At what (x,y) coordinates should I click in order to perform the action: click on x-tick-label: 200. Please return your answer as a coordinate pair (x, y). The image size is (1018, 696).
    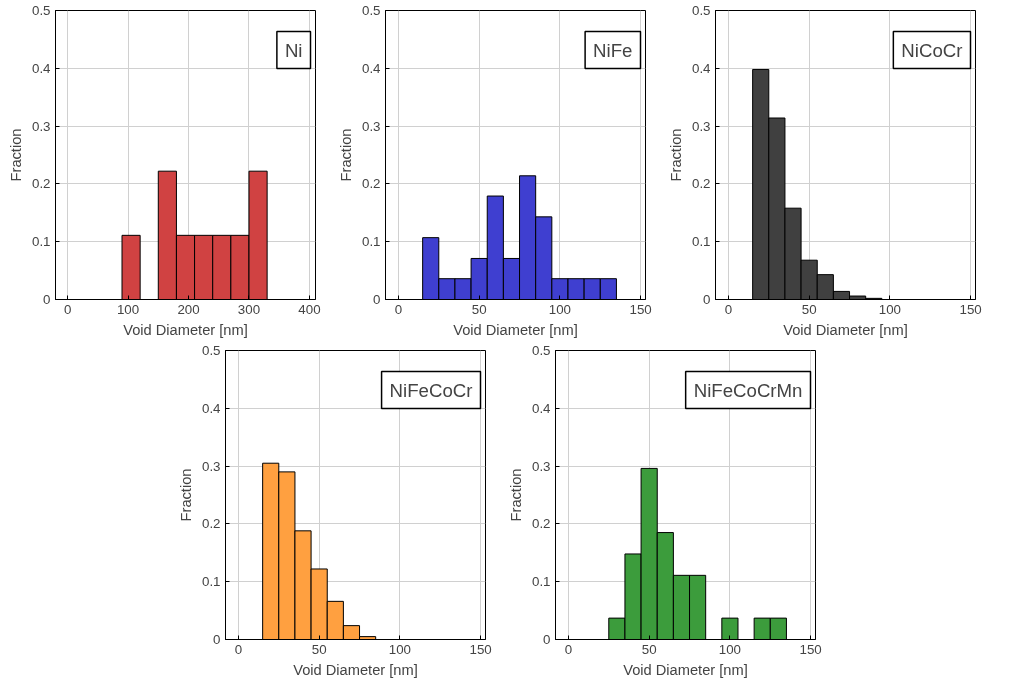
    Looking at the image, I should click on (188, 309).